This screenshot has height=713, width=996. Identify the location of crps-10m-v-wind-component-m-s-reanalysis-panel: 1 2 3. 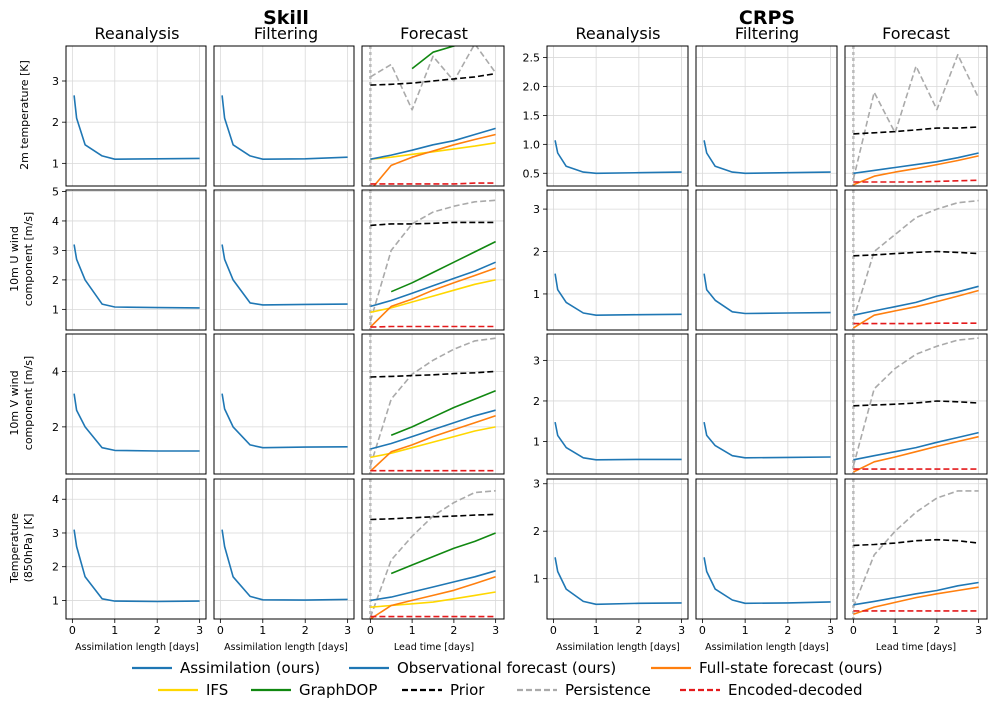
(611, 404).